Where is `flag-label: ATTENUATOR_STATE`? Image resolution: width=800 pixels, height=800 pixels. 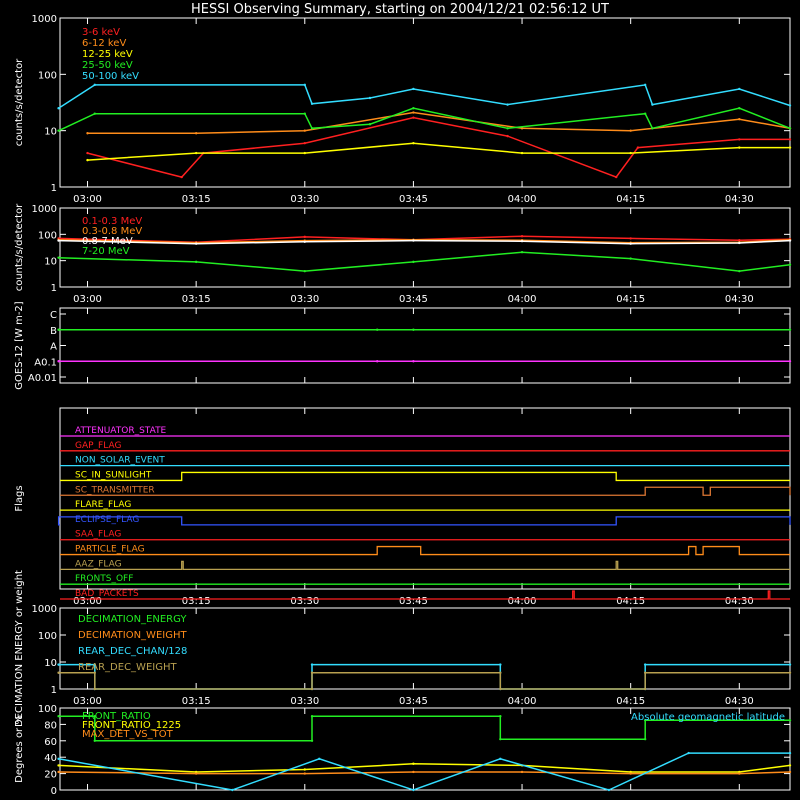 flag-label: ATTENUATOR_STATE is located at coordinates (121, 431).